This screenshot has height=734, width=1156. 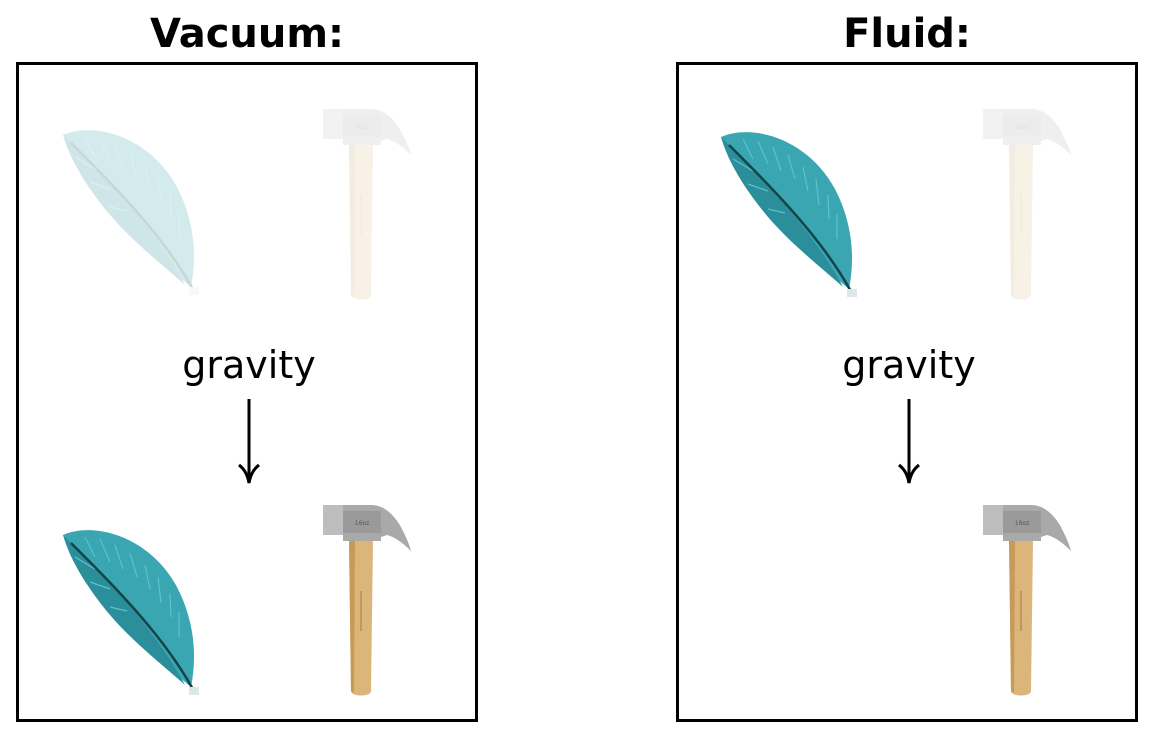 I want to click on fluid-title: Fluid:, so click(x=907, y=34).